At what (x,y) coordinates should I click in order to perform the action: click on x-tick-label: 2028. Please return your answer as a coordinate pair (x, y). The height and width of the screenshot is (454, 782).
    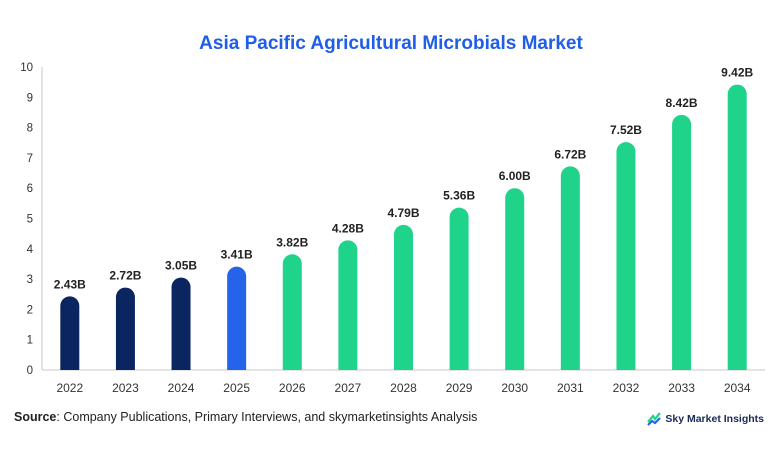
    Looking at the image, I should click on (403, 388).